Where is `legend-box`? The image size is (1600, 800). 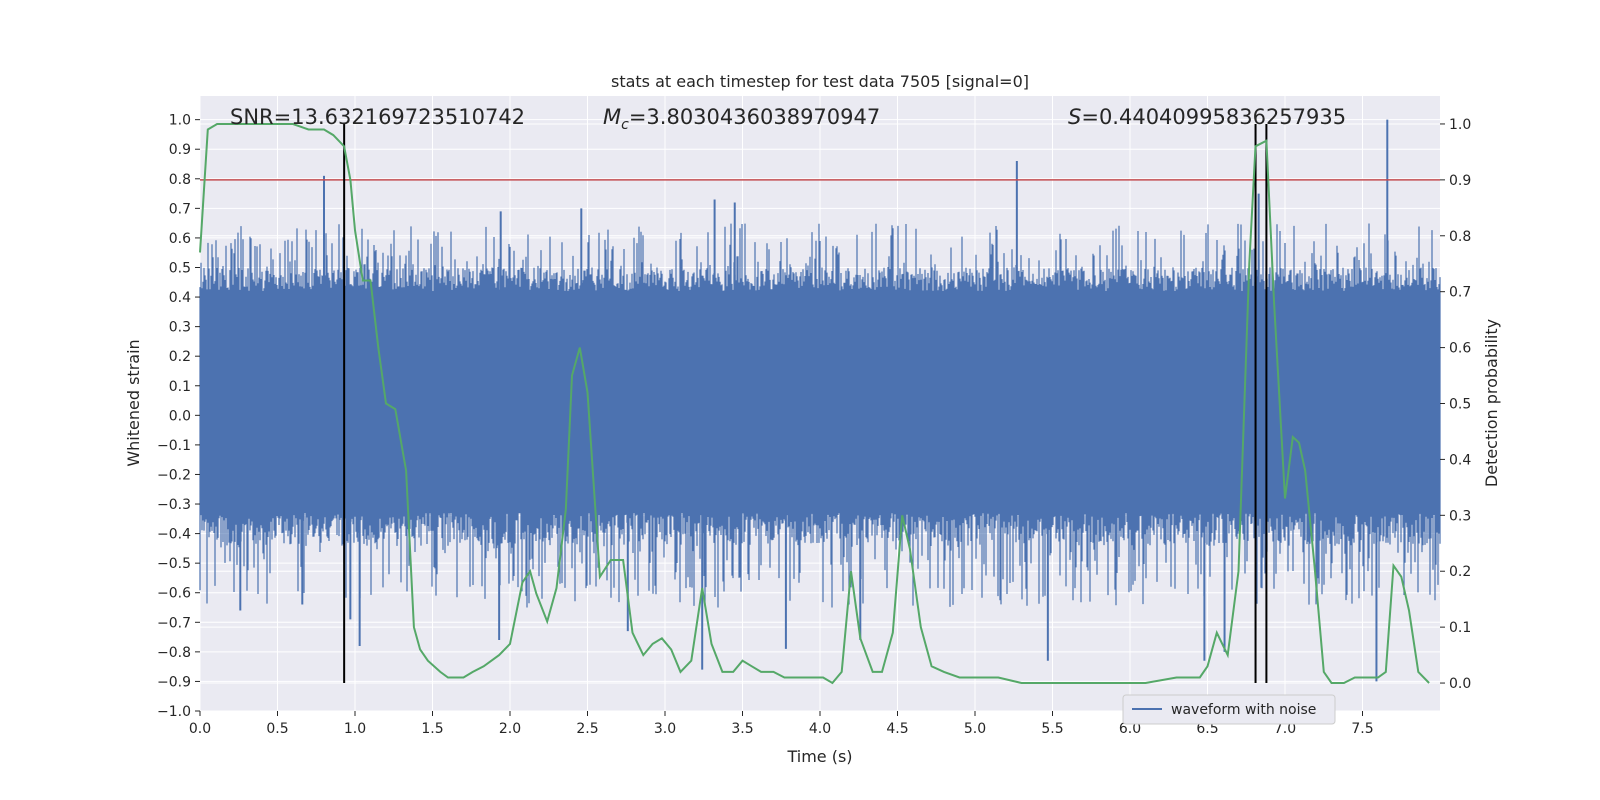 legend-box is located at coordinates (1229, 709).